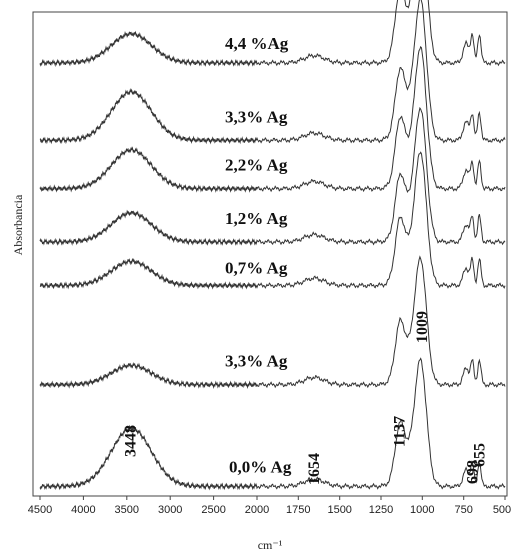  I want to click on peak-label: 1009, so click(422, 327).